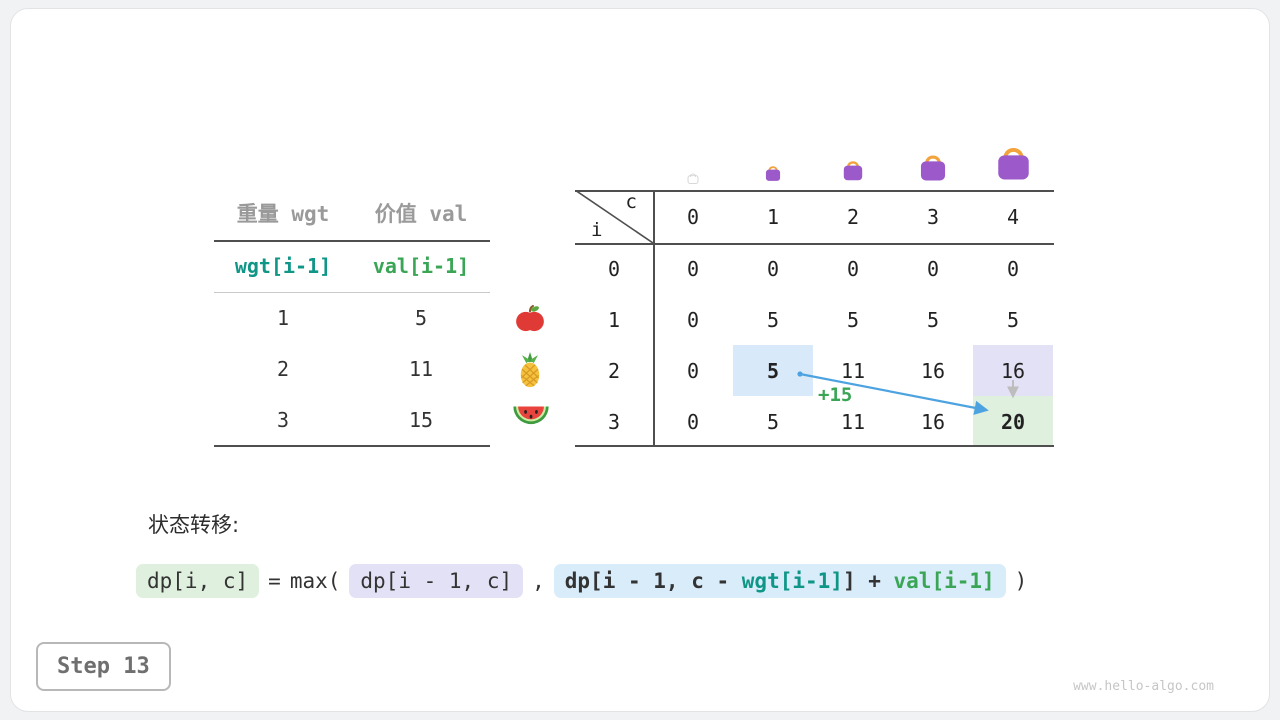 The image size is (1280, 720). I want to click on dp-col-header: 4, so click(1013, 216).